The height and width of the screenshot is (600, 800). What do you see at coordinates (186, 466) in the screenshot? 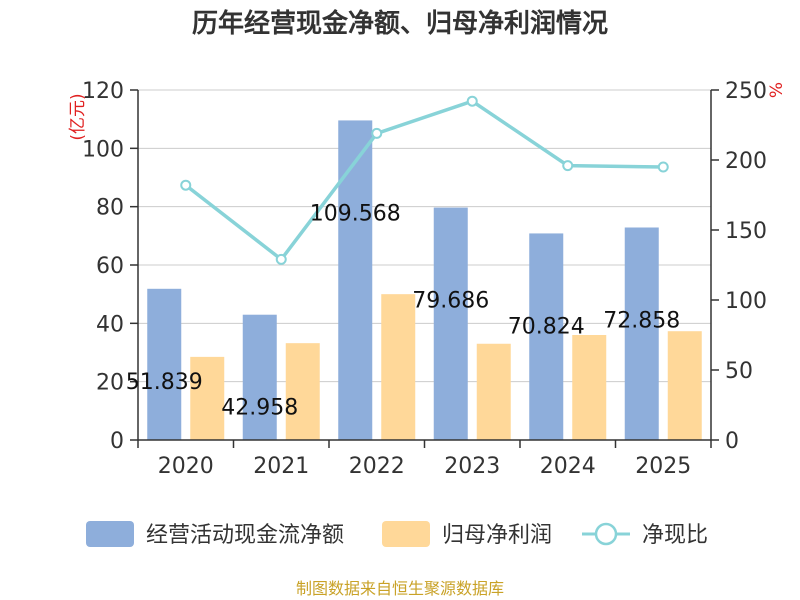
I see `x-axis-tick-label: 2020` at bounding box center [186, 466].